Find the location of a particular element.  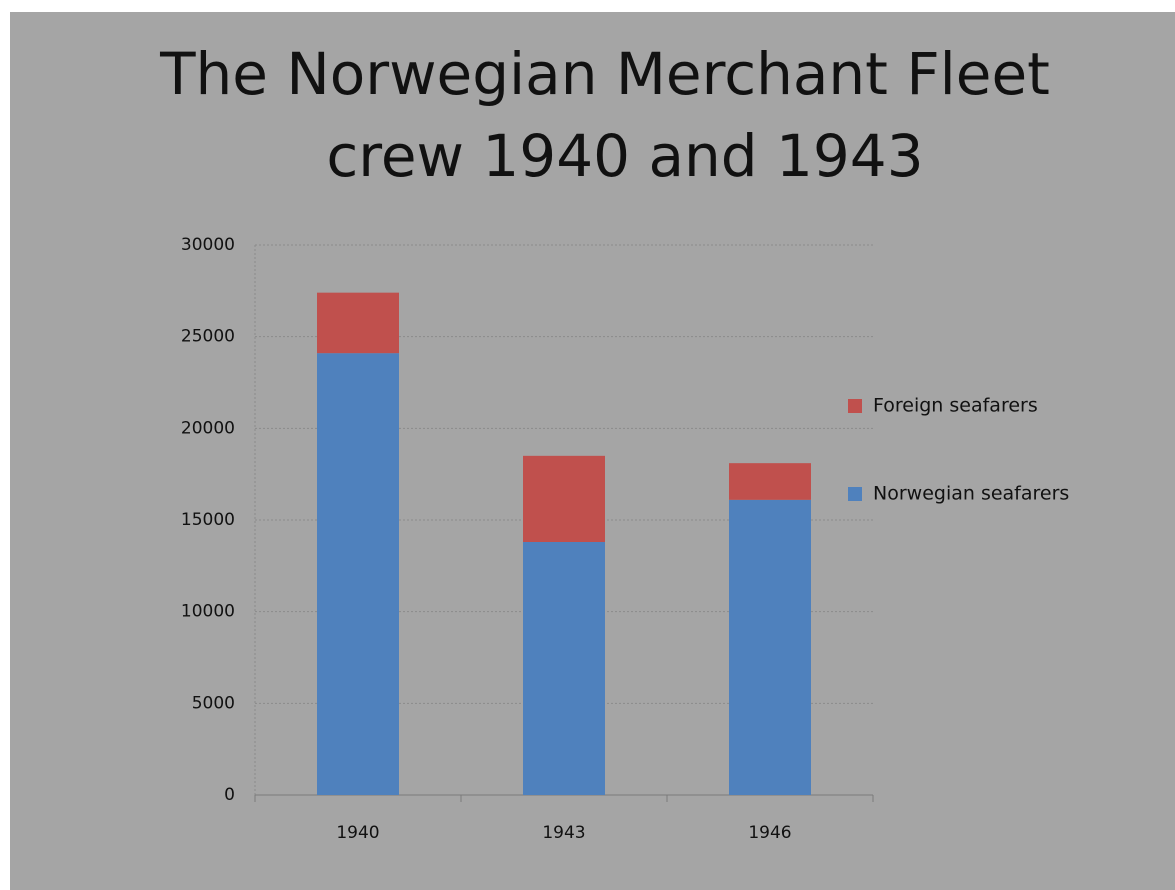

chart-title: The Norwegian Merchant Fleet is located at coordinates (604, 74).